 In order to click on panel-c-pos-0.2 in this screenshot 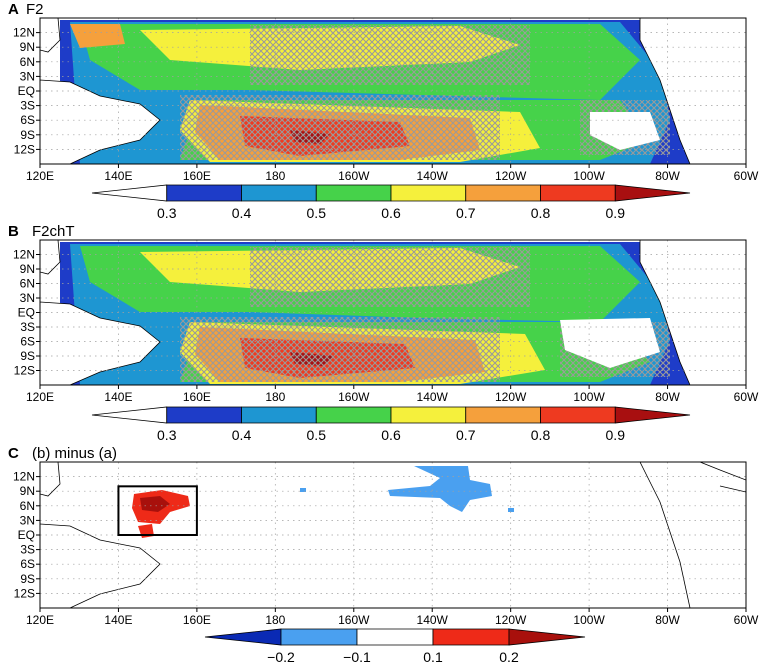, I will do `click(155, 504)`.